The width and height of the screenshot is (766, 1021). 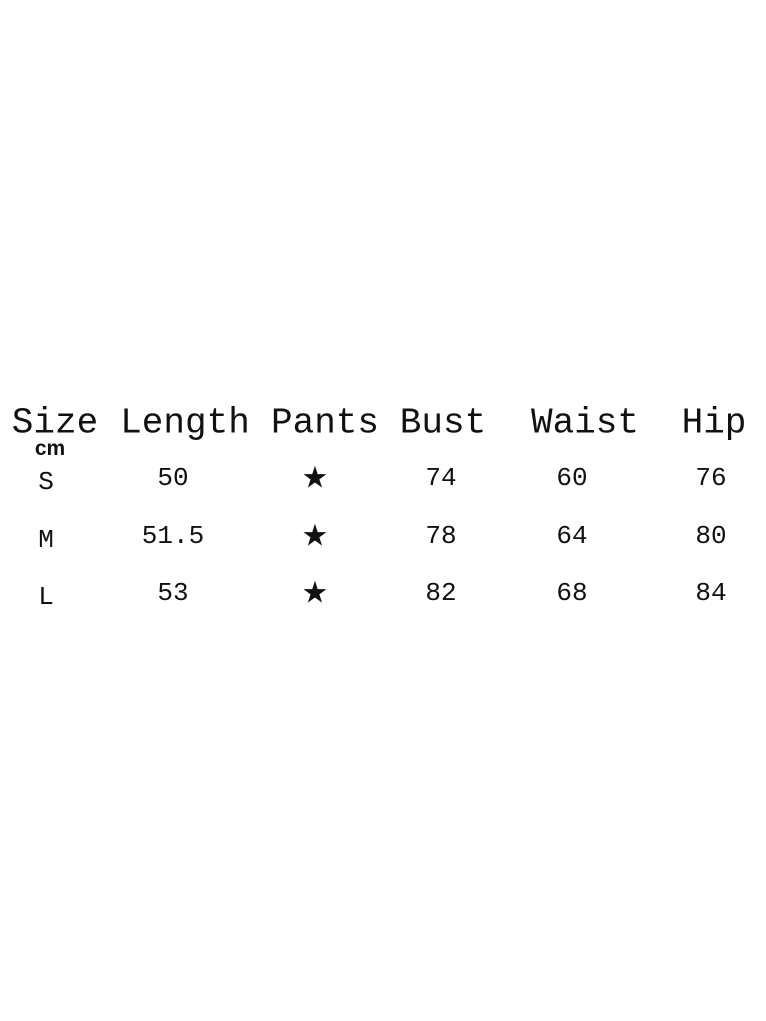 What do you see at coordinates (585, 423) in the screenshot?
I see `column-header: Waist` at bounding box center [585, 423].